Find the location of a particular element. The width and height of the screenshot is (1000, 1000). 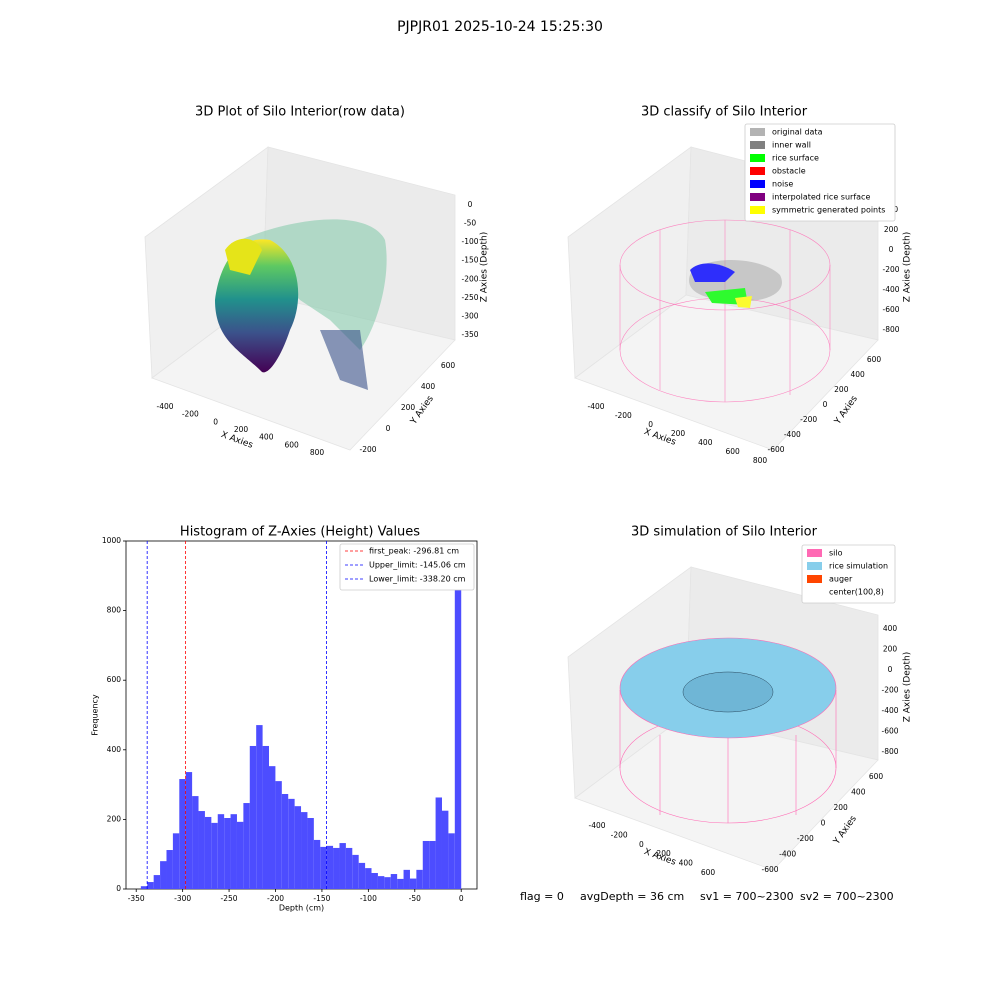

legend-label: center(100,8) is located at coordinates (856, 592).